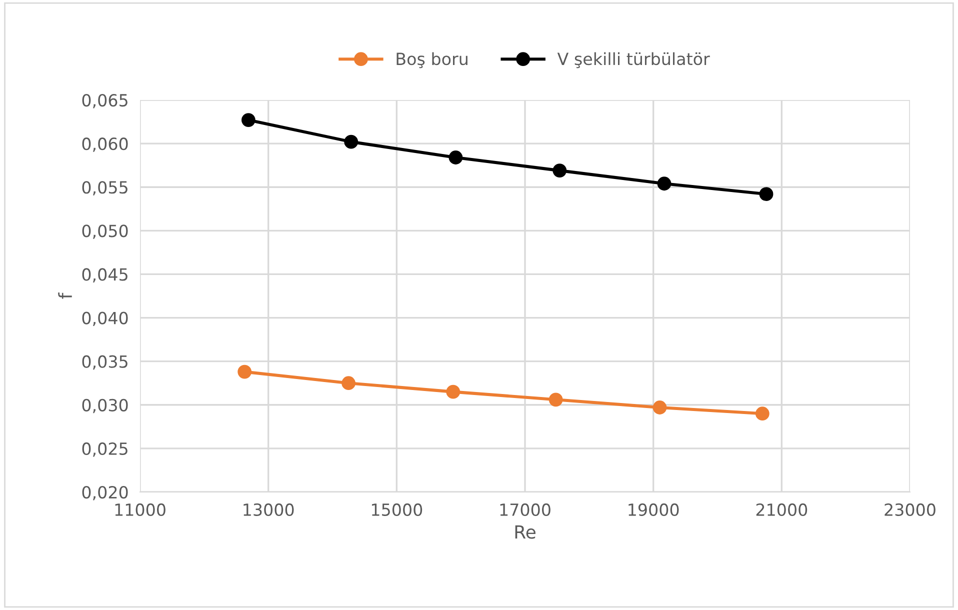 This screenshot has width=958, height=610. I want to click on y-tick-label: 0,055, so click(105, 188).